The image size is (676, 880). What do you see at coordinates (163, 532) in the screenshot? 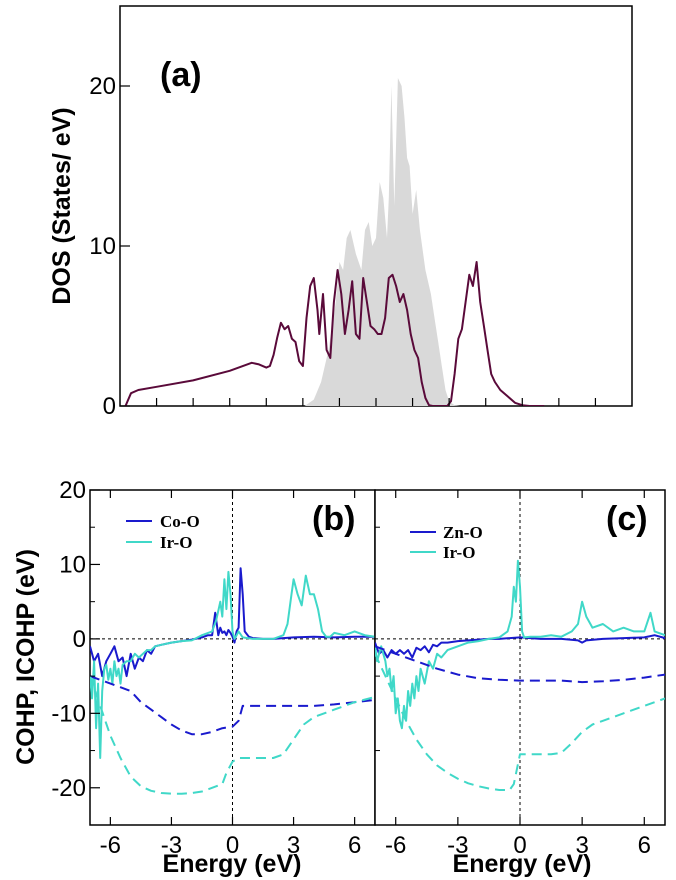
I see `panel-b-legend: Co-O Ir-O` at bounding box center [163, 532].